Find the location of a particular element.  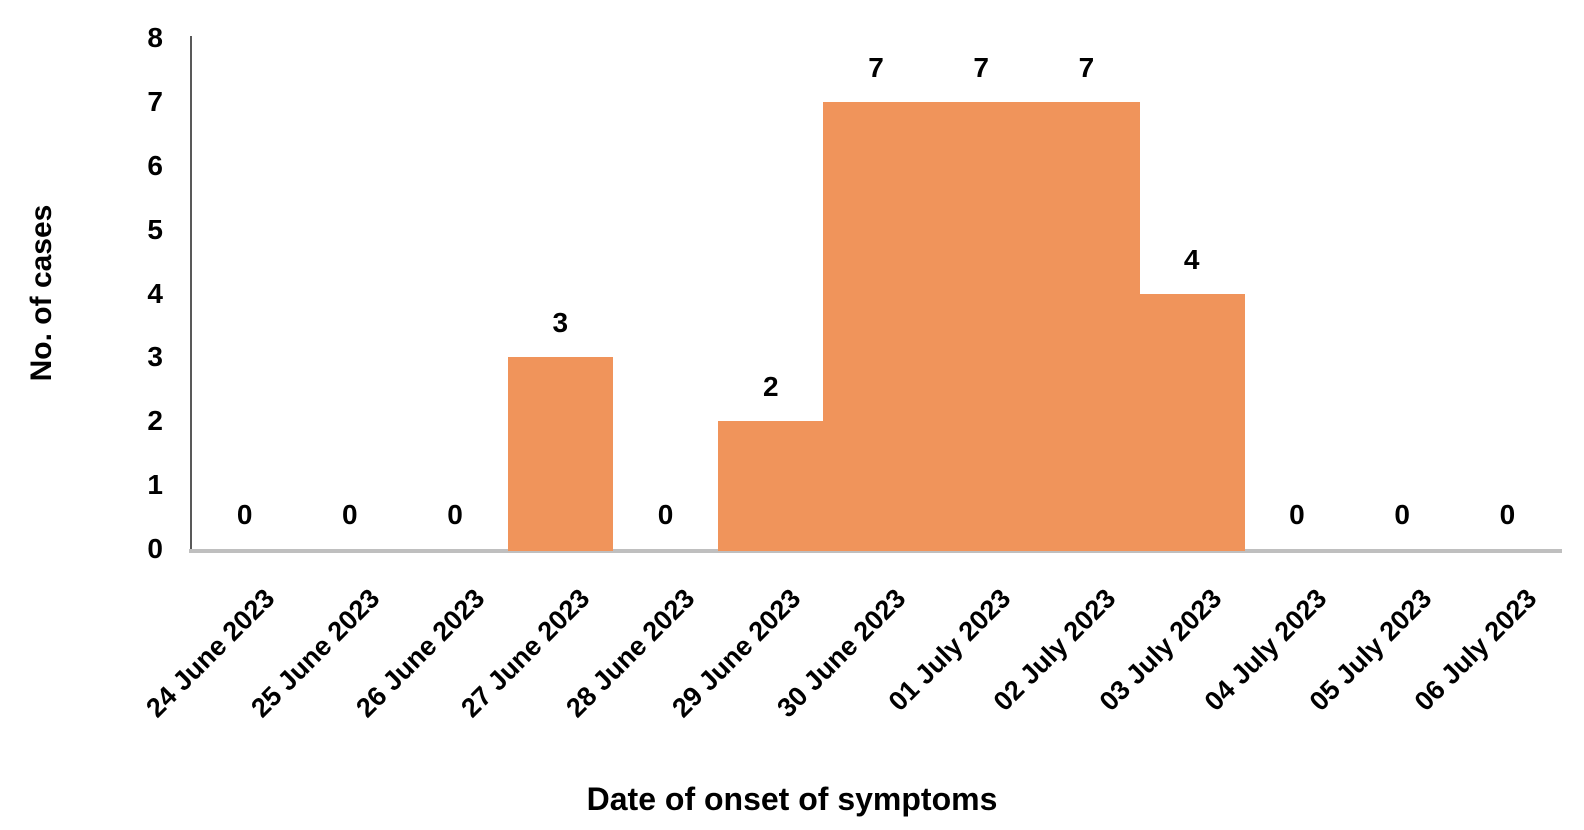

data-label-01-july-2023: 7 is located at coordinates (981, 67).